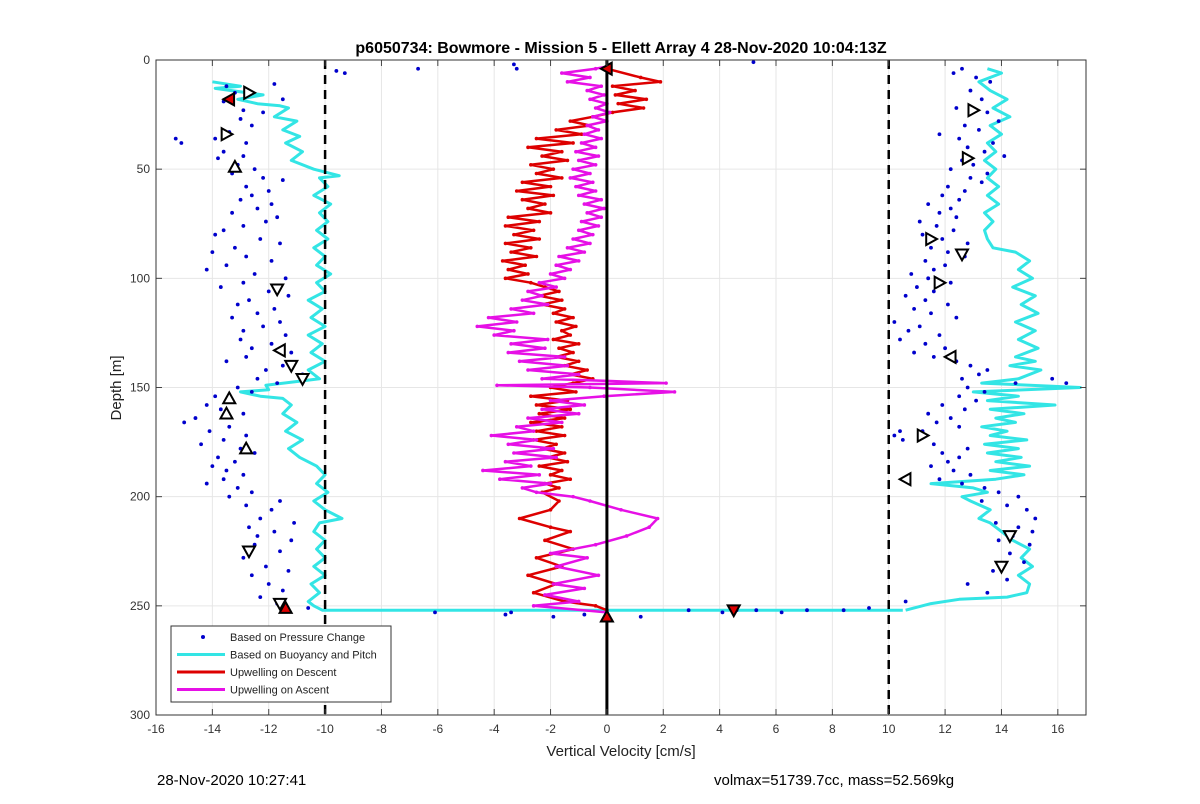  Describe the element at coordinates (325, 729) in the screenshot. I see `x-tick-label: -10` at that location.